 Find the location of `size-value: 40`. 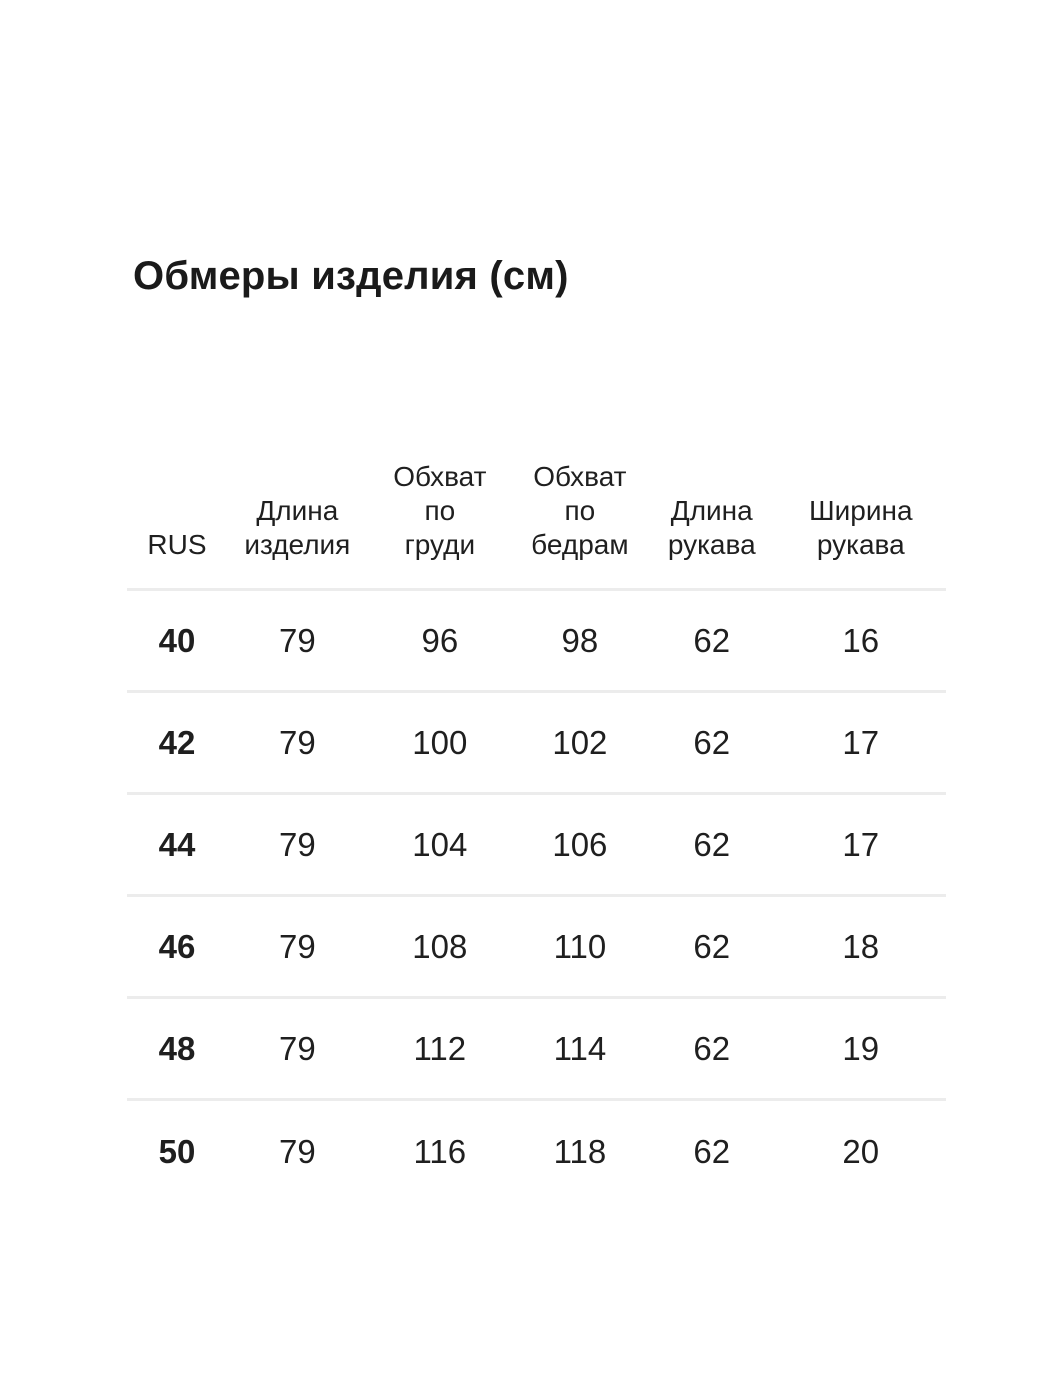

size-value: 40 is located at coordinates (177, 640).